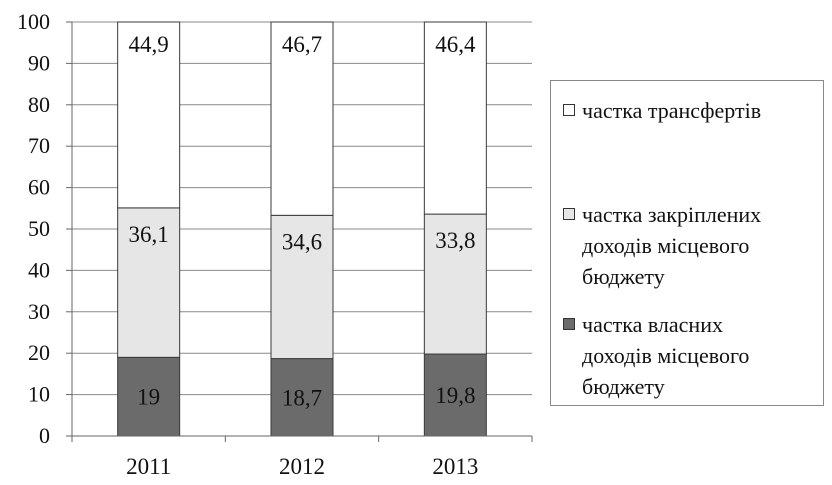 The width and height of the screenshot is (832, 485). I want to click on data-label: 33,8, so click(455, 240).